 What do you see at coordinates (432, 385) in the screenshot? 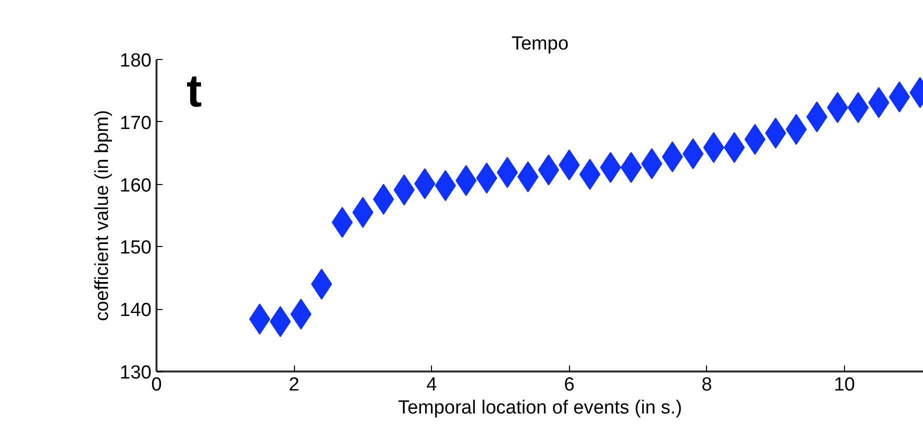
I see `x-tick-label: 4` at bounding box center [432, 385].